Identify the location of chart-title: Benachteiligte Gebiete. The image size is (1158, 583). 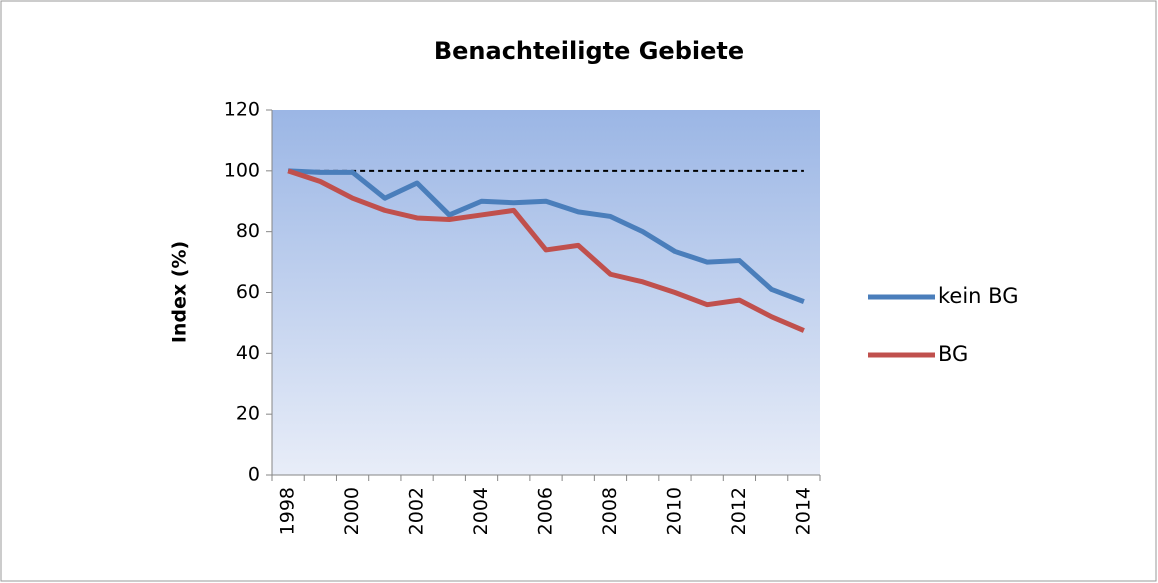
(589, 51).